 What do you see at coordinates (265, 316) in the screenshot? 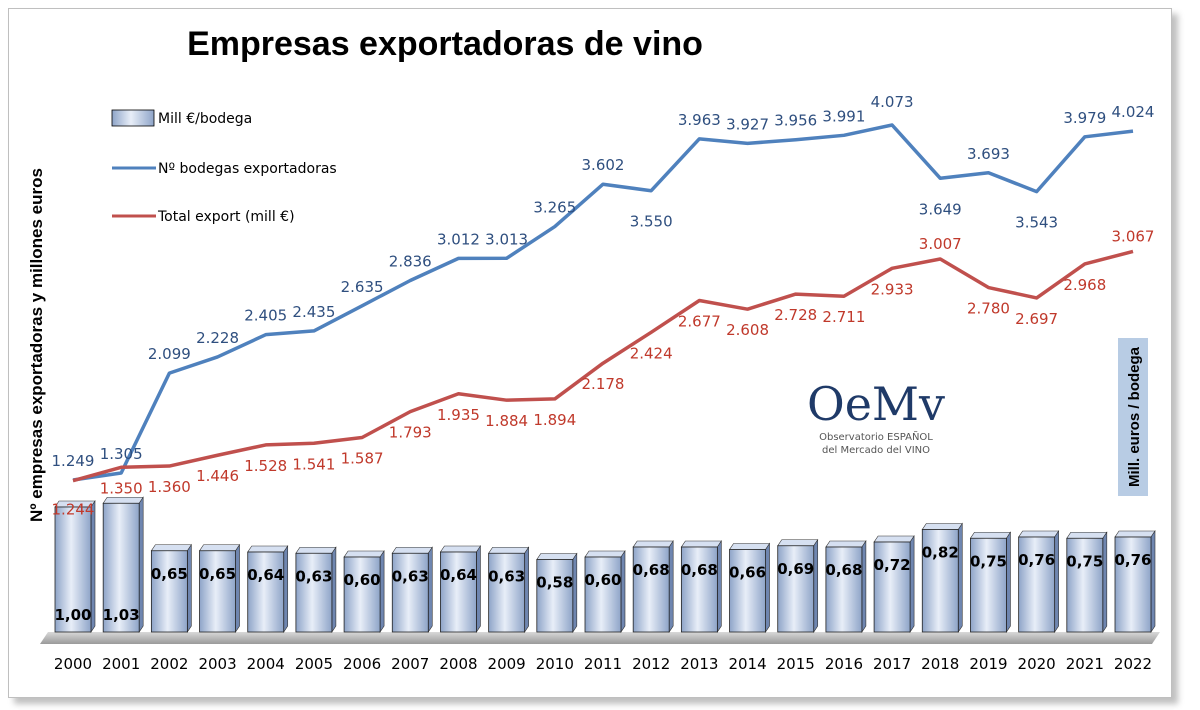
I see `bodegas-label: 2.405` at bounding box center [265, 316].